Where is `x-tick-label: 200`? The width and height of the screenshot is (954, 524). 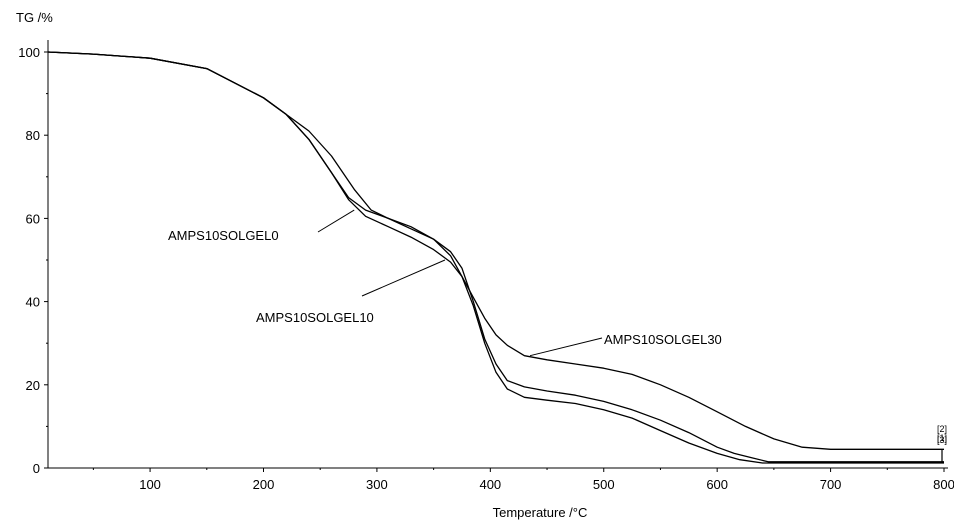
x-tick-label: 200 is located at coordinates (264, 484).